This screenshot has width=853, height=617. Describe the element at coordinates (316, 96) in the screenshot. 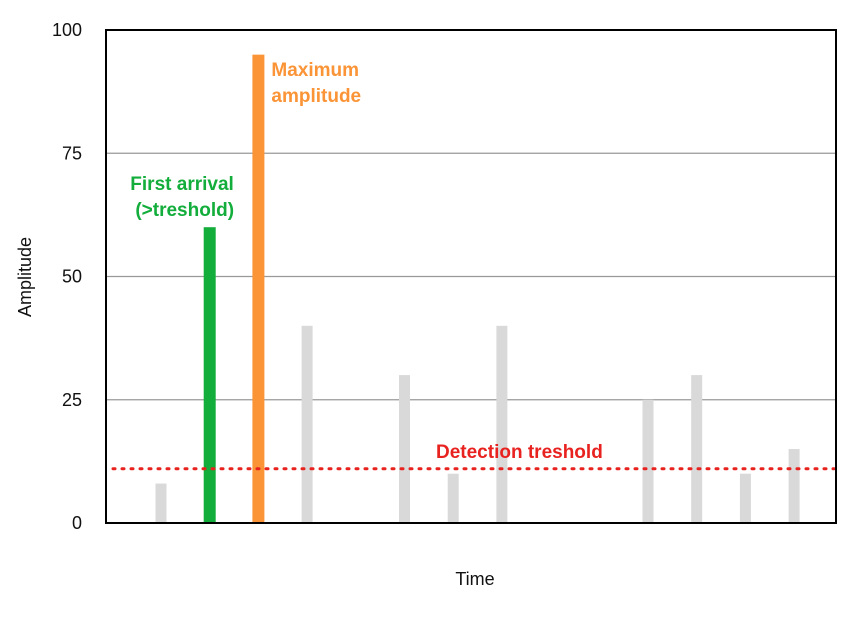

I see `maximum-amplitude-label-line2: amplitude` at that location.